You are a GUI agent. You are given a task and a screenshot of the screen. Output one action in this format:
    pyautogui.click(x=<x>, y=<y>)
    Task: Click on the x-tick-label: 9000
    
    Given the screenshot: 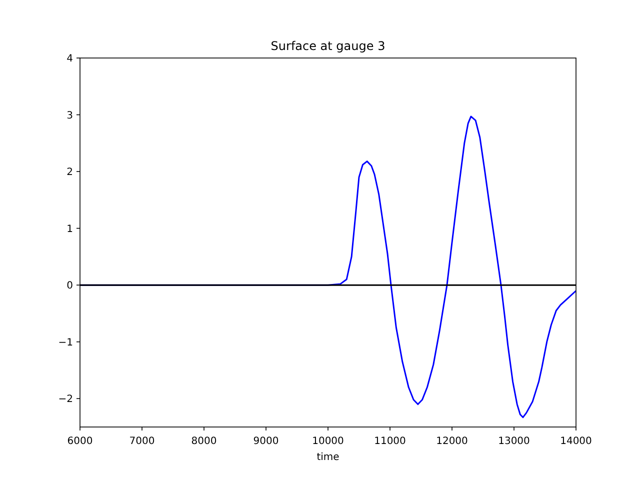 What is the action you would take?
    pyautogui.click(x=266, y=441)
    